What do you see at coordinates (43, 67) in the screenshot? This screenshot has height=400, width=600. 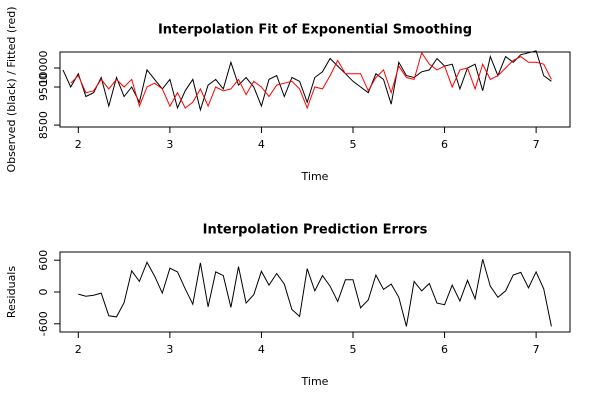 I see `y-tick-label: 10000` at bounding box center [43, 67].